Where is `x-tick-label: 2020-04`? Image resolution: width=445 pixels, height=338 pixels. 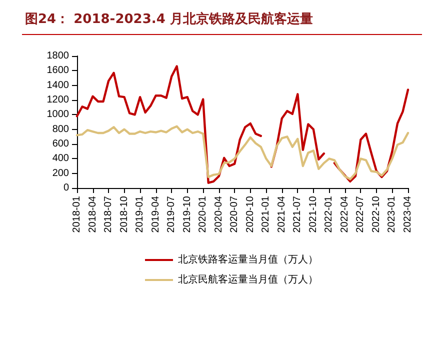 x-tick-label: 2020-04 is located at coordinates (218, 214).